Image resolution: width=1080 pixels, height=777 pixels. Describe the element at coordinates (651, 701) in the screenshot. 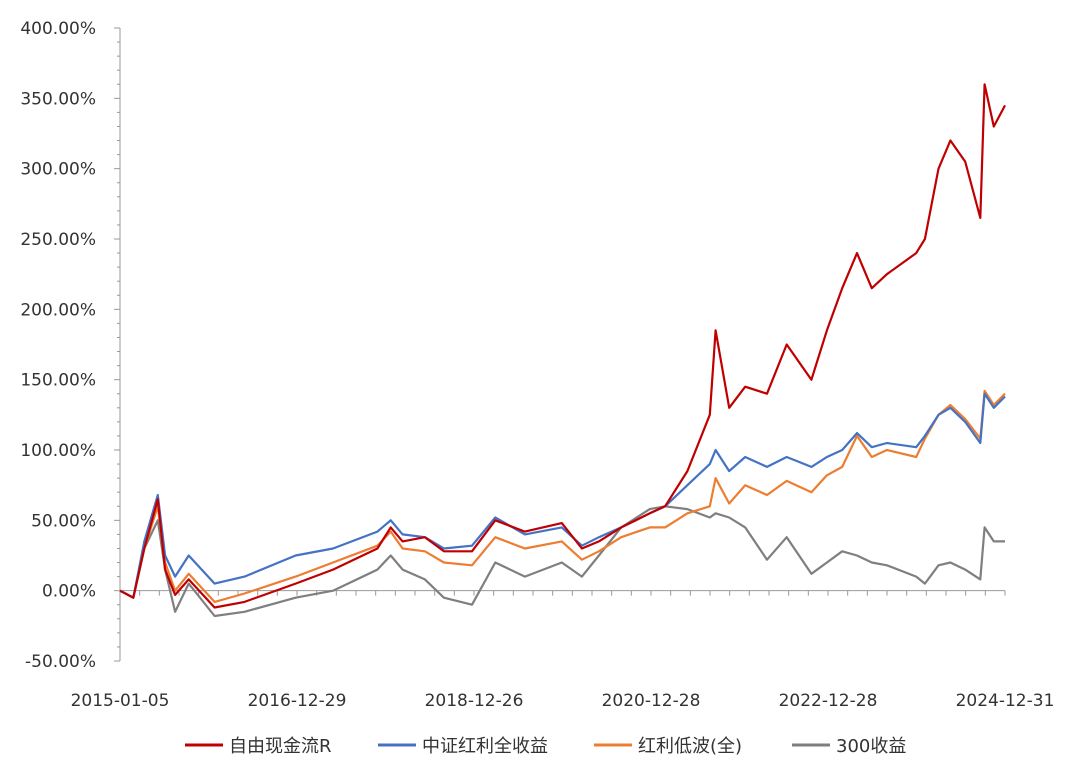

I see `x-tick-label: 2020-12-28` at that location.